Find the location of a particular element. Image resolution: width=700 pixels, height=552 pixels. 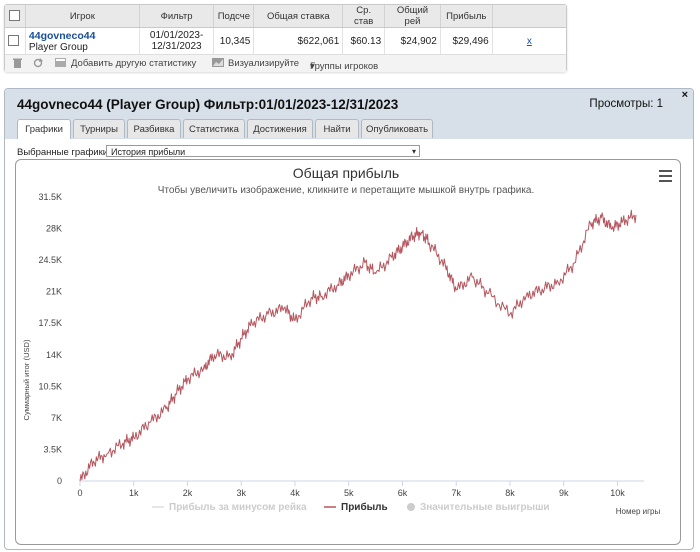

y-tick-label: 3.5K is located at coordinates (52, 449).